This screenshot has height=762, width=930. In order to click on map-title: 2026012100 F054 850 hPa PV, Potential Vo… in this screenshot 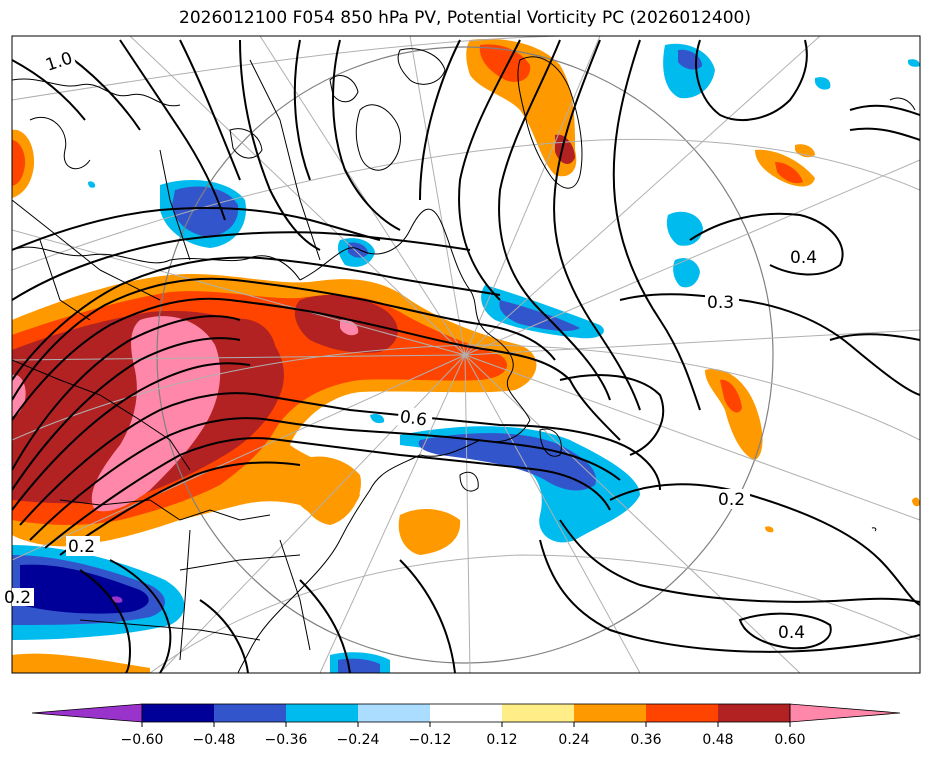, I will do `click(465, 18)`.